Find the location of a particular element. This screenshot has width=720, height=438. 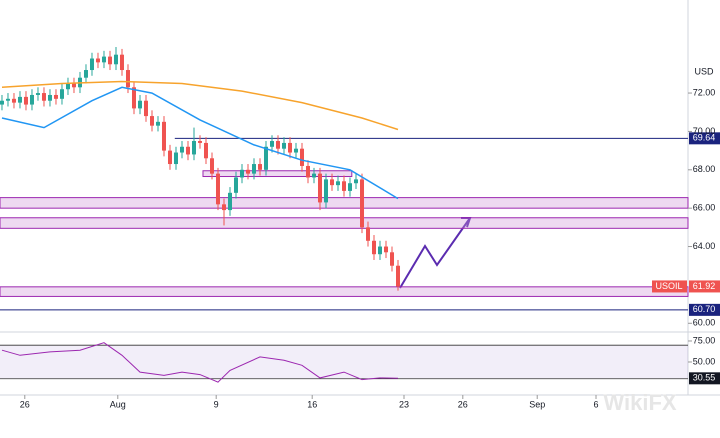

symbol-label-bg is located at coordinates (669, 286).